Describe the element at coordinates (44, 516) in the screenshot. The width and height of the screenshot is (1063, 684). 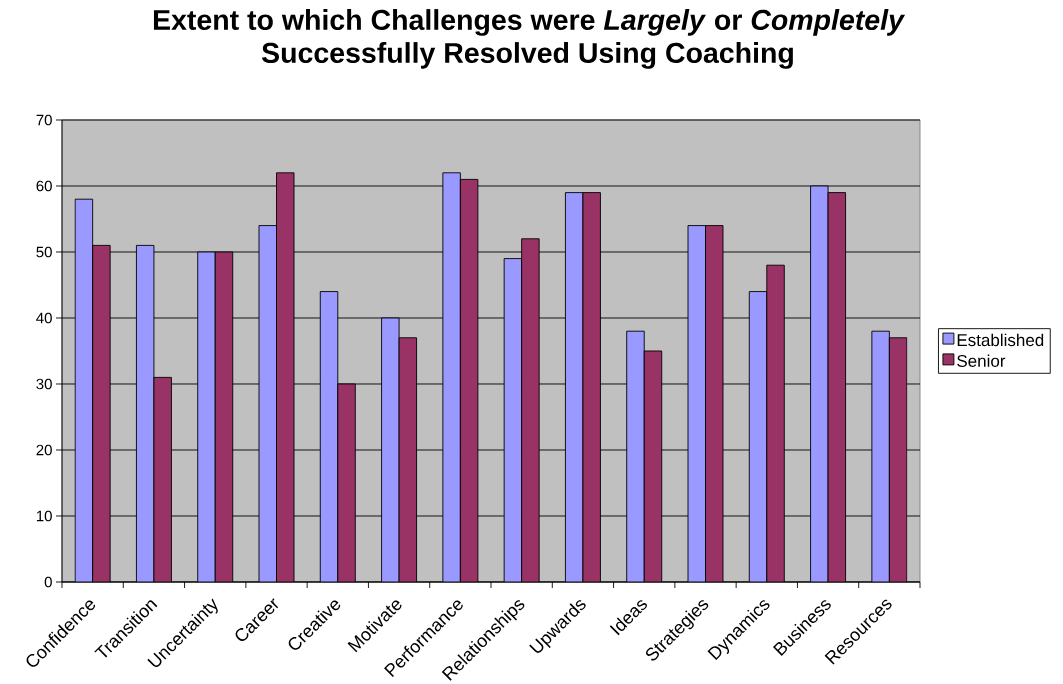
I see `y-tick-label: 10` at that location.